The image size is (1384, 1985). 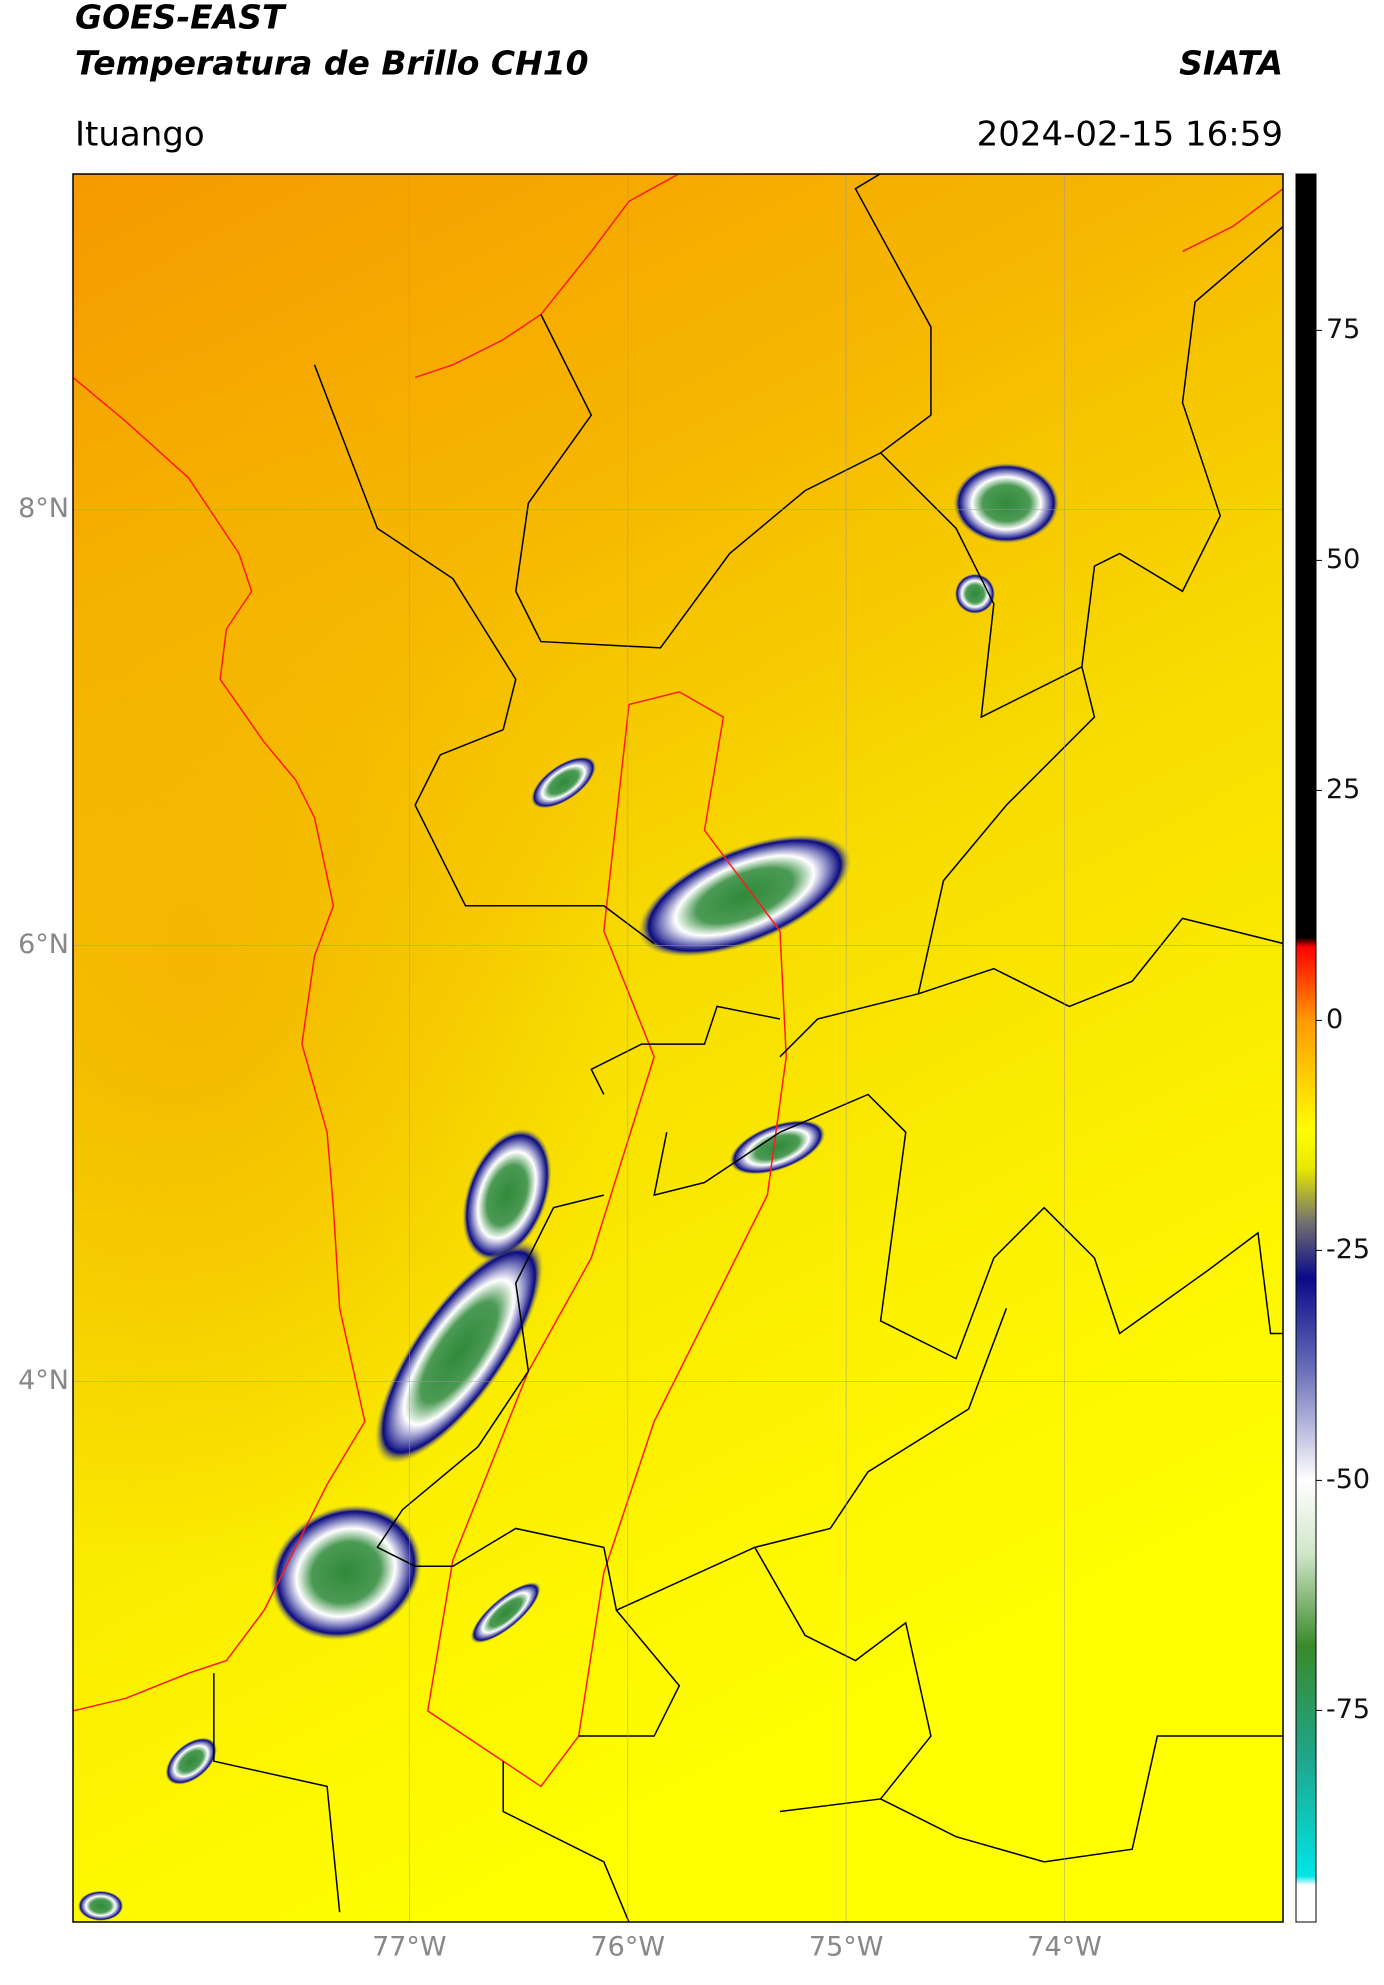 What do you see at coordinates (1334, 1019) in the screenshot?
I see `colorbar-tick-label: 0` at bounding box center [1334, 1019].